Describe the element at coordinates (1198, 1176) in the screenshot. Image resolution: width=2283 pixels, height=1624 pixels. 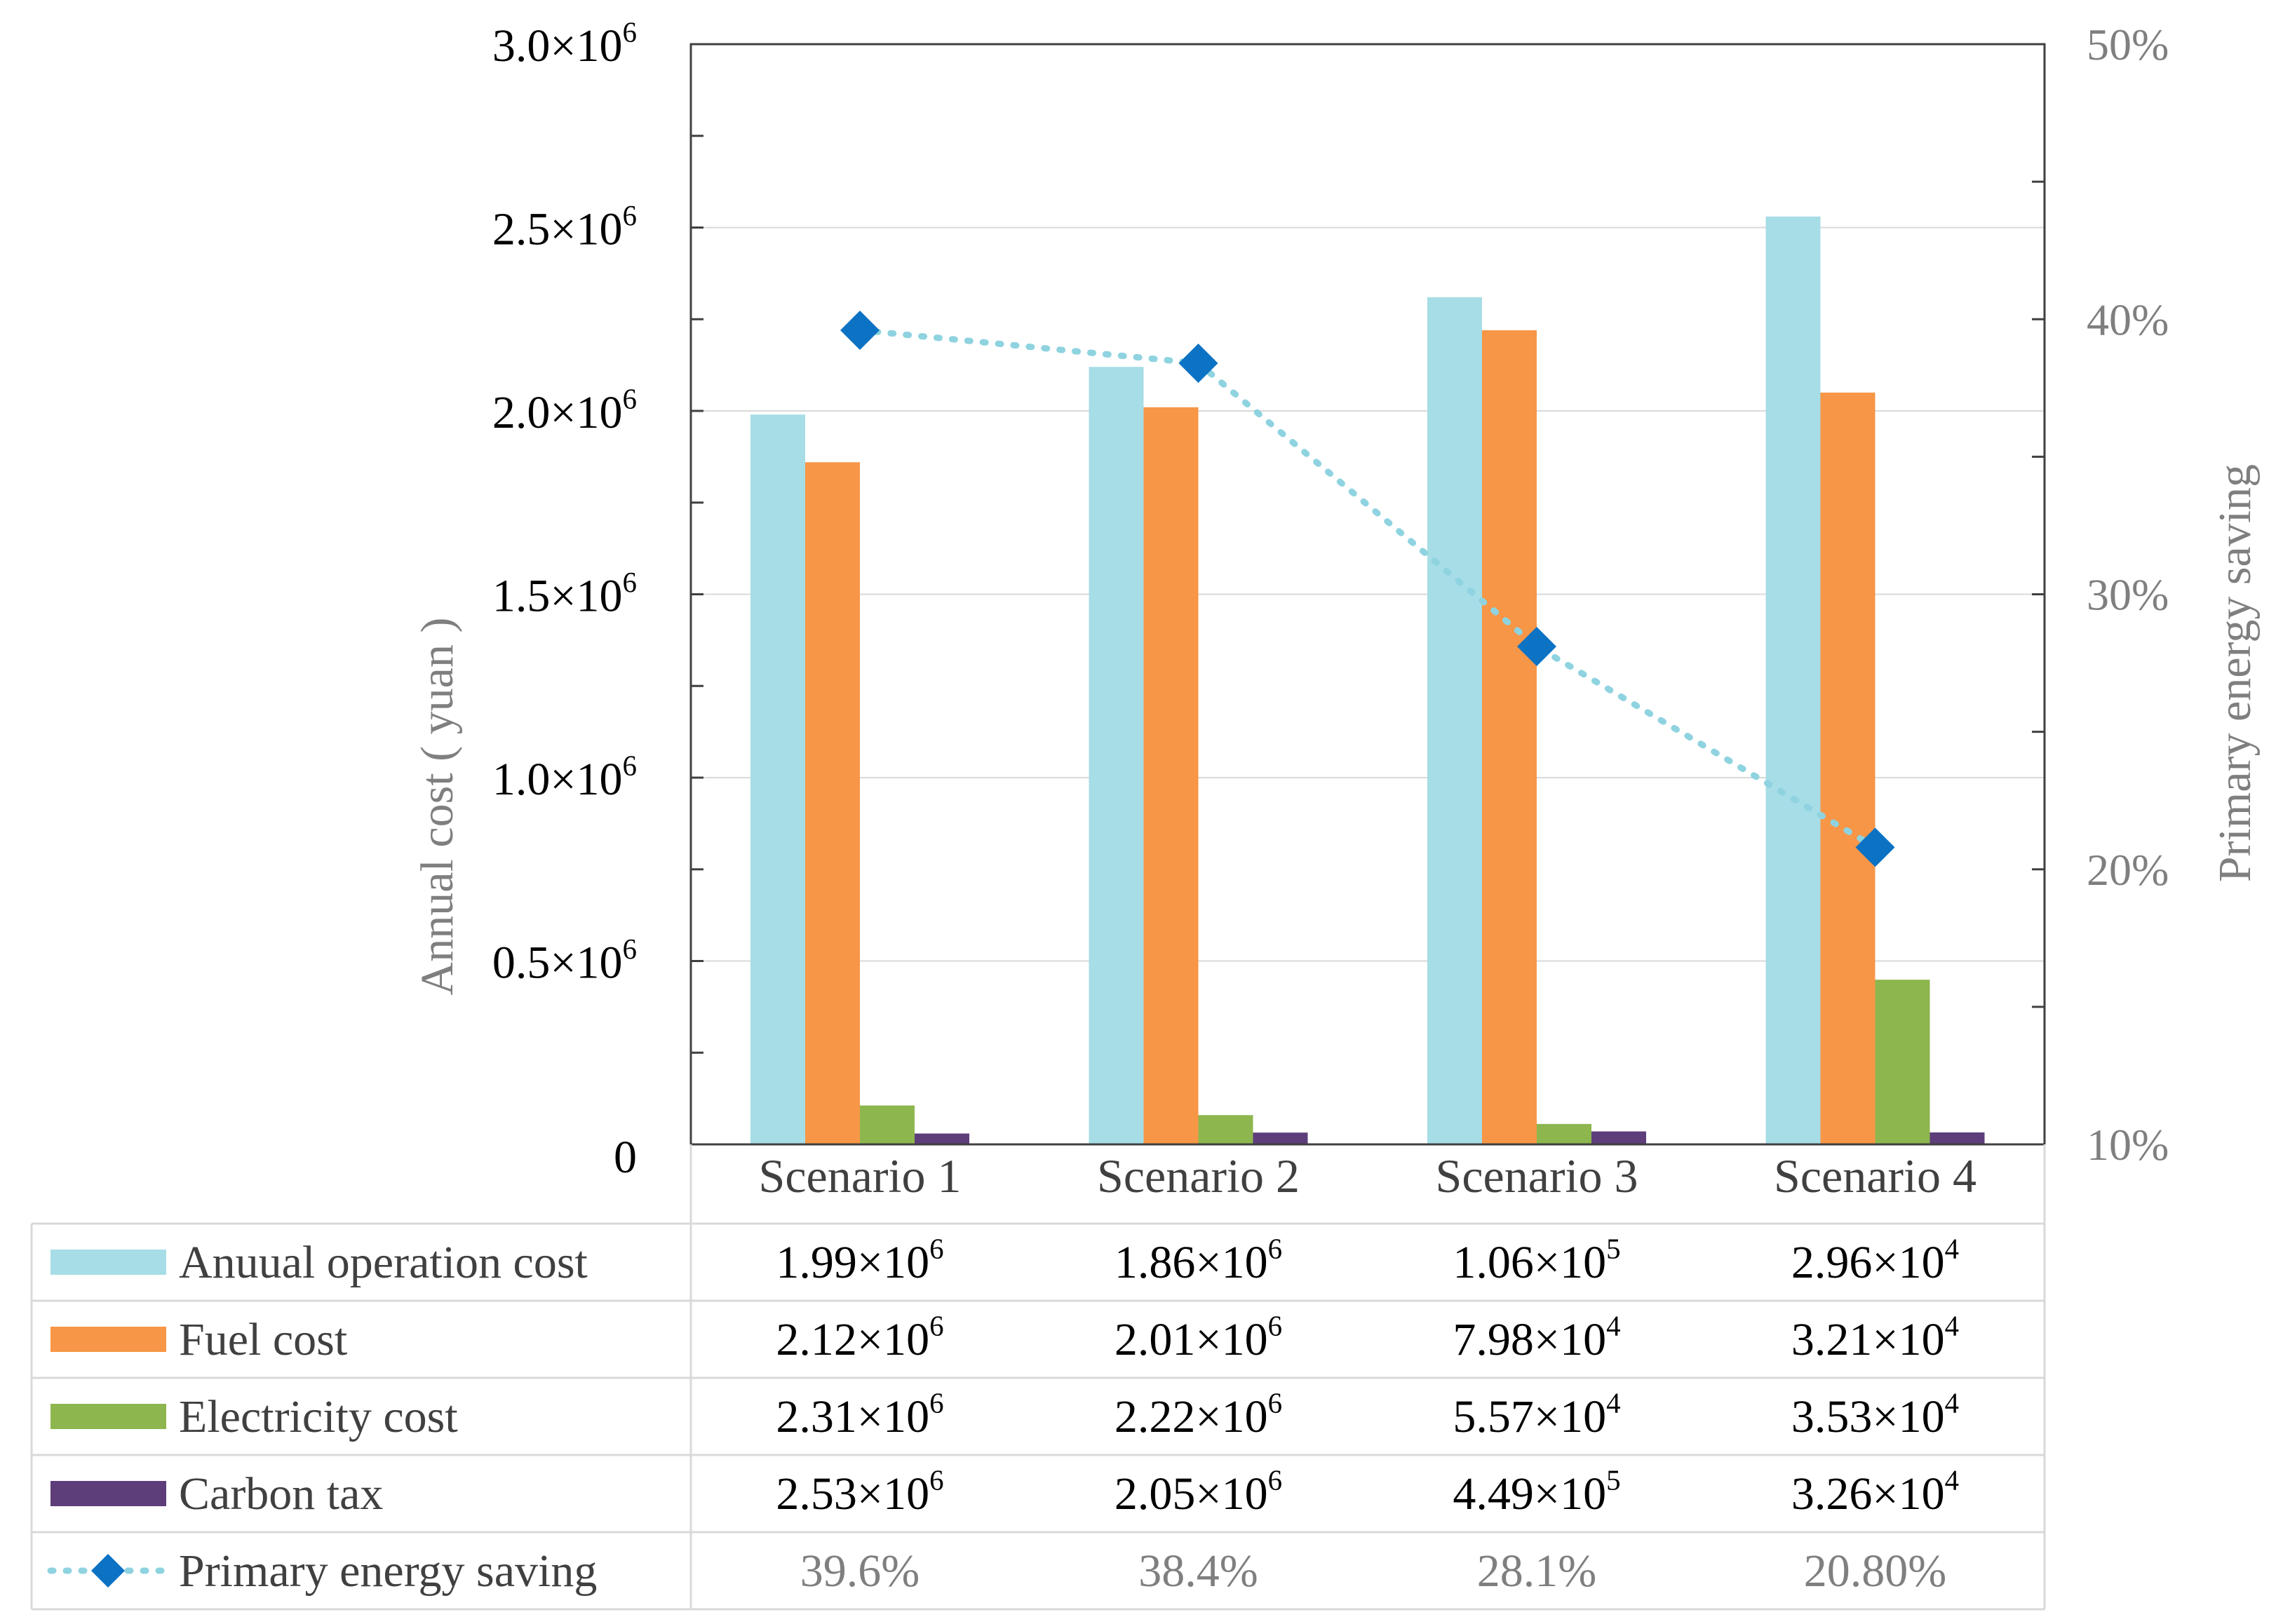
I see `category-label: Scenario 2` at that location.